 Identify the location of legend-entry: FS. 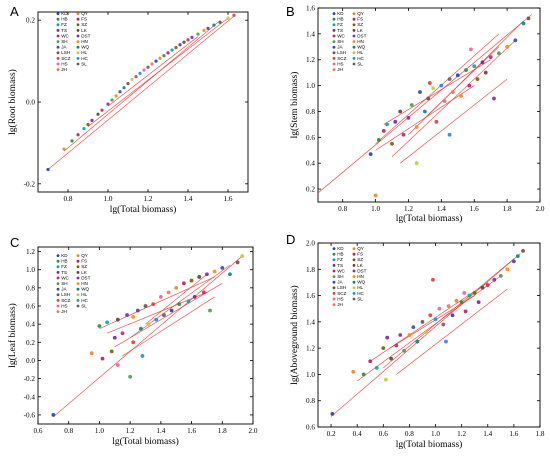
(84, 19).